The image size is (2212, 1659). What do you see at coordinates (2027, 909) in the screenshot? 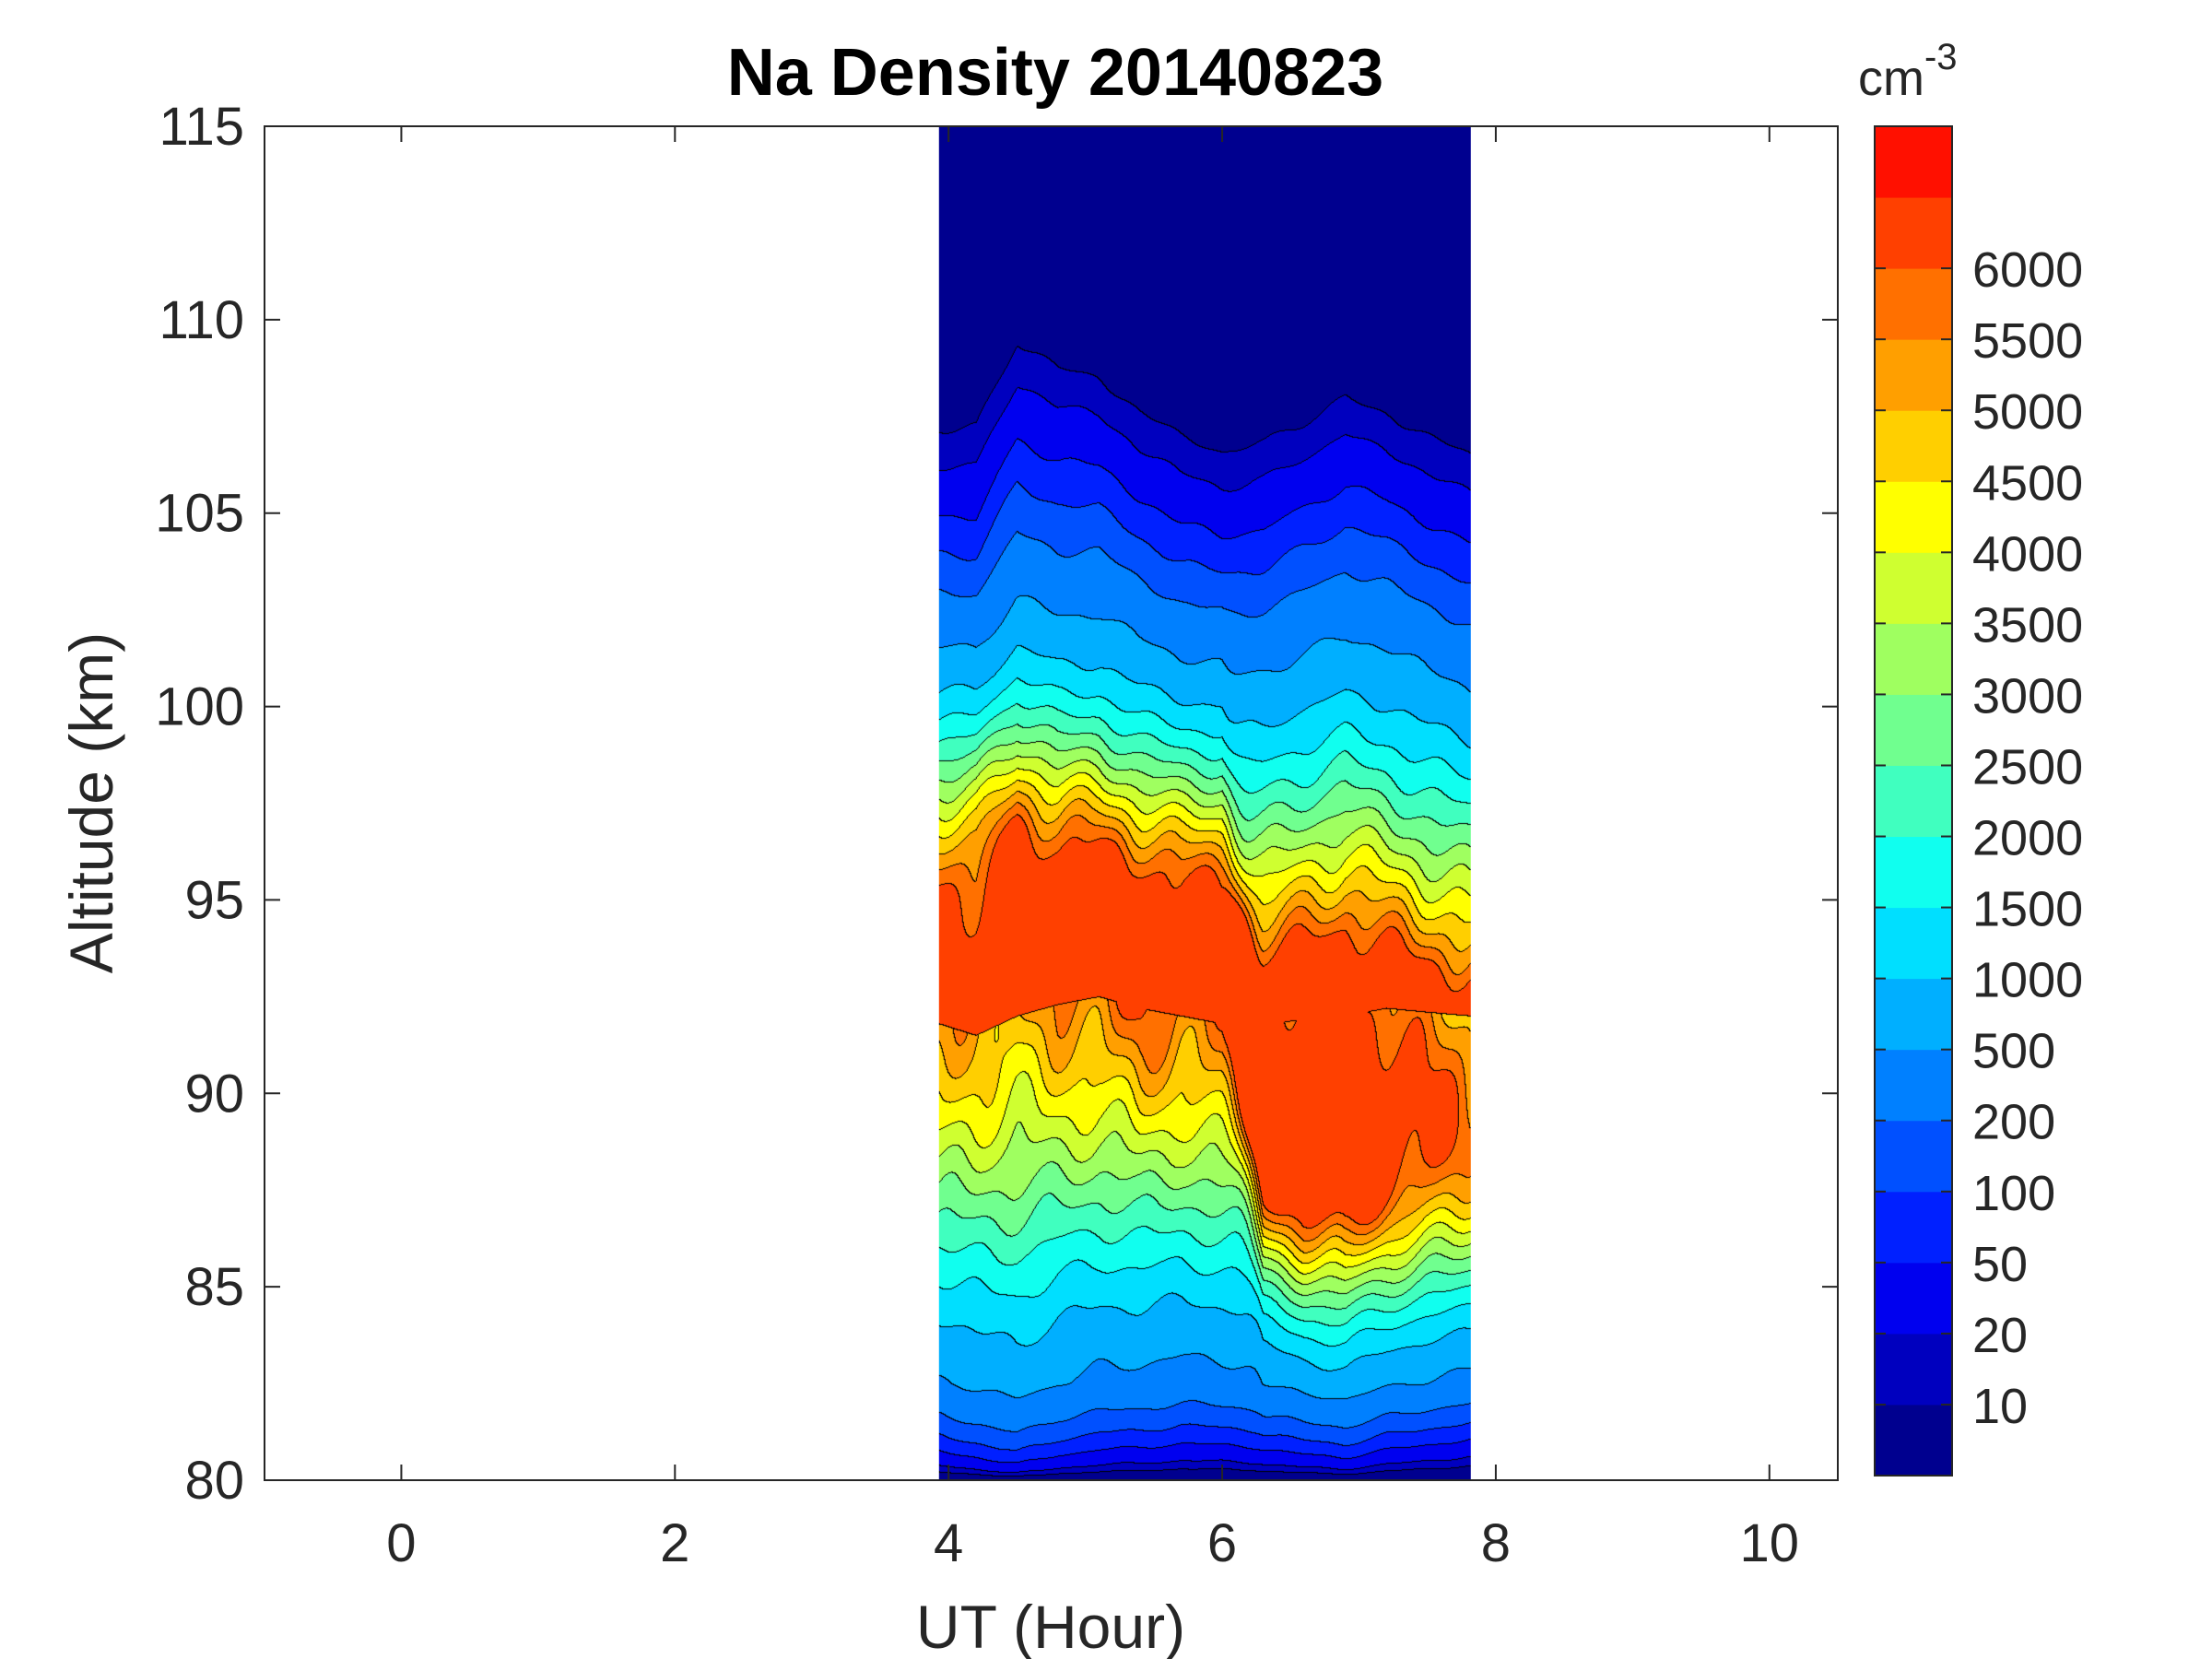
I see `colorbar-level-label: 1500` at bounding box center [2027, 909].